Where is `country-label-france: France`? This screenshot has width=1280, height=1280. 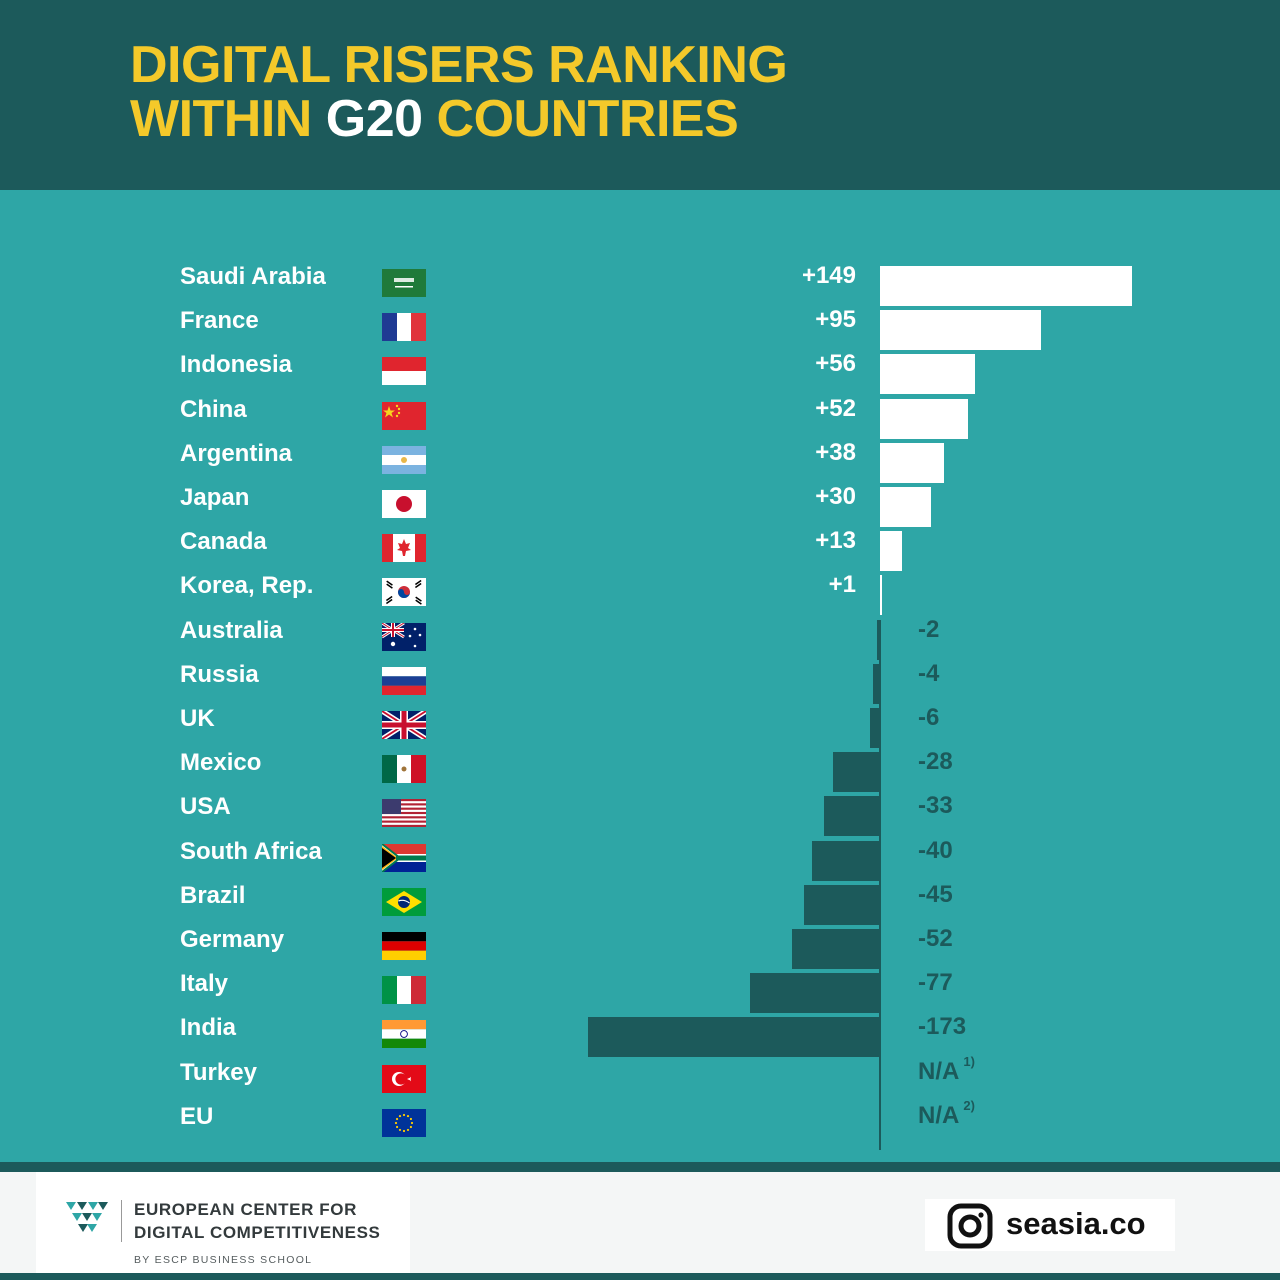
country-label-france: France is located at coordinates (219, 321).